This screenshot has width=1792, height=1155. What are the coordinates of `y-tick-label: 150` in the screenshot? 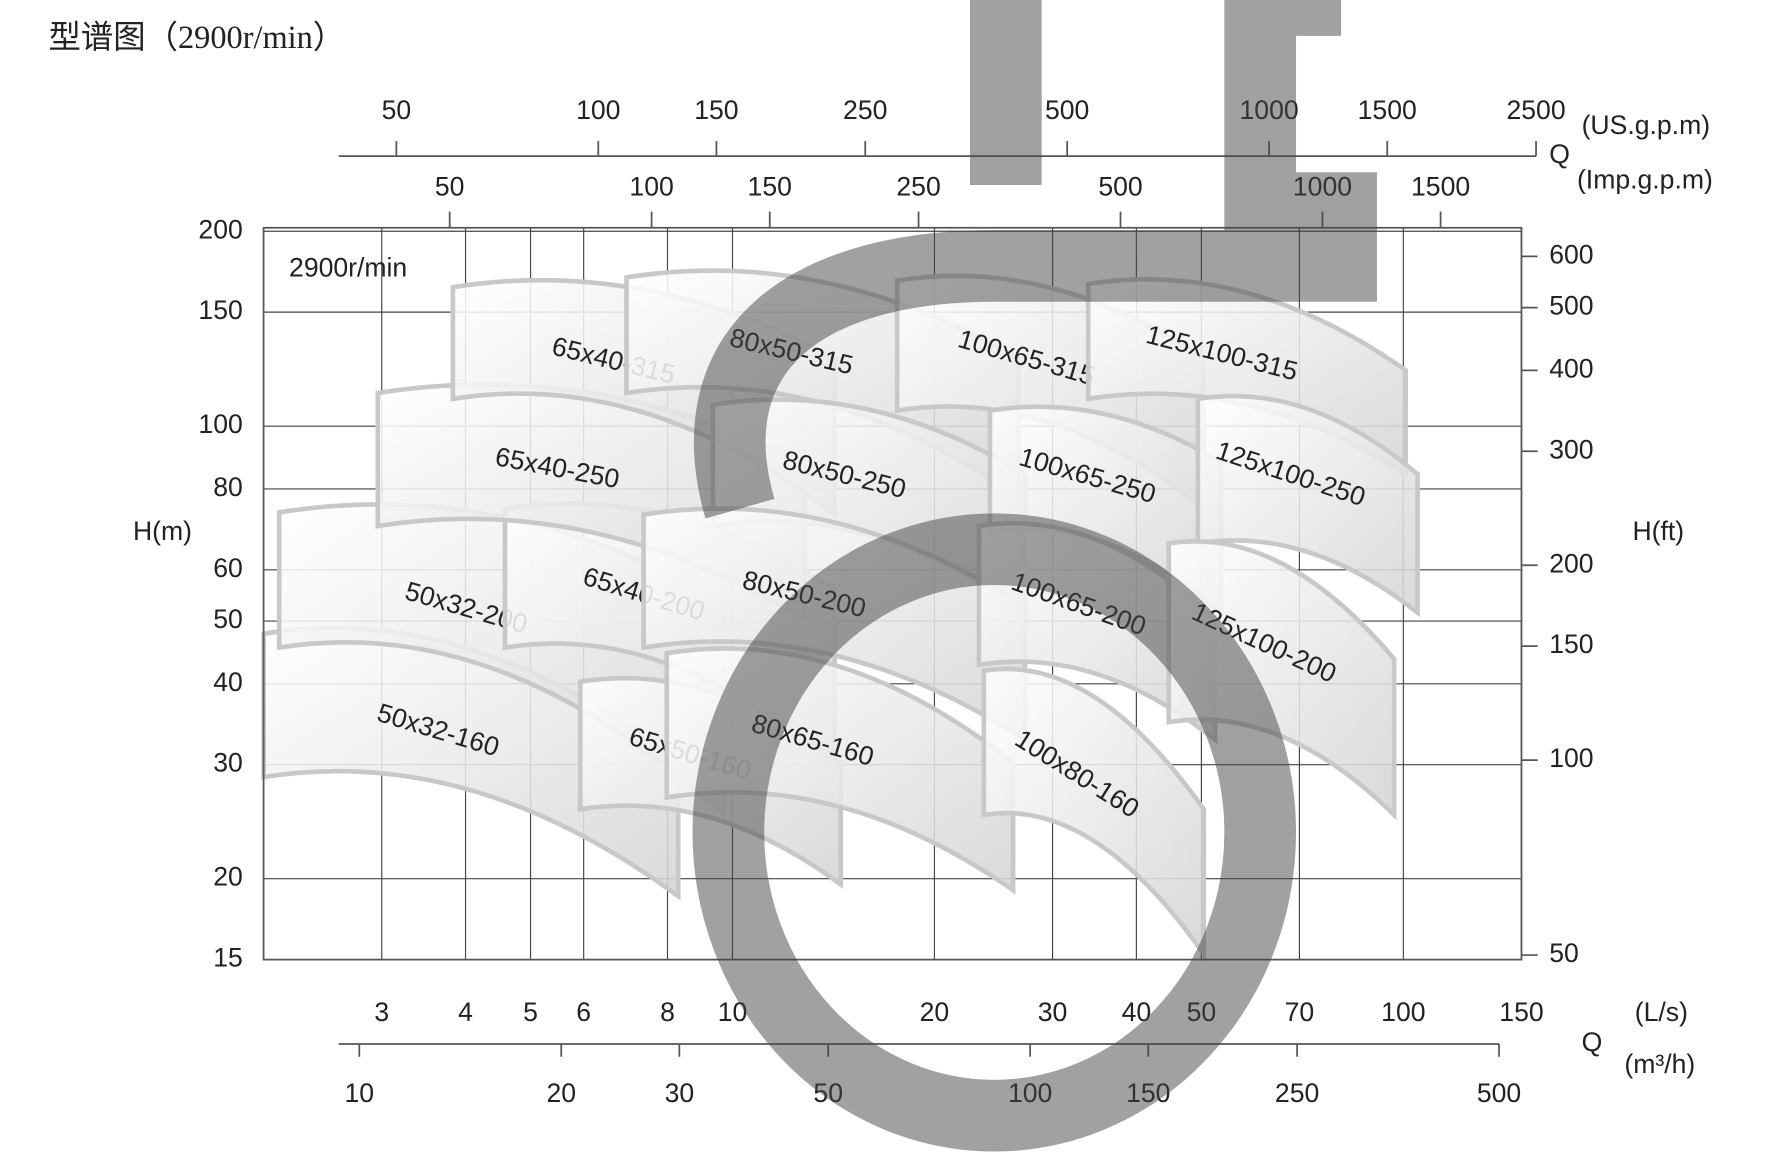 It's located at (220, 310).